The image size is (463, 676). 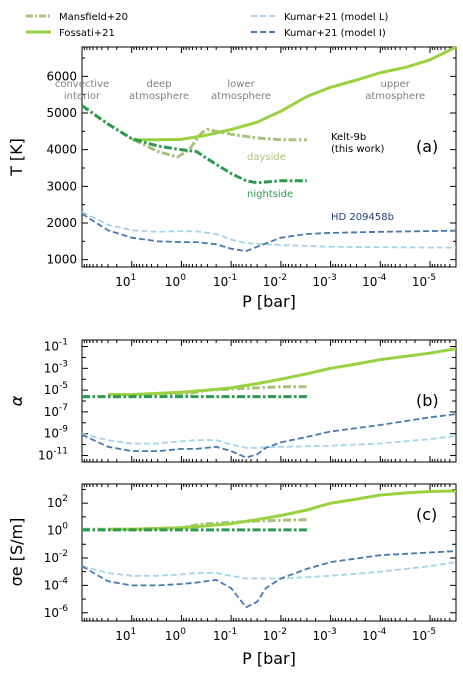 I want to click on series-fossati-21-c, so click(x=282, y=510).